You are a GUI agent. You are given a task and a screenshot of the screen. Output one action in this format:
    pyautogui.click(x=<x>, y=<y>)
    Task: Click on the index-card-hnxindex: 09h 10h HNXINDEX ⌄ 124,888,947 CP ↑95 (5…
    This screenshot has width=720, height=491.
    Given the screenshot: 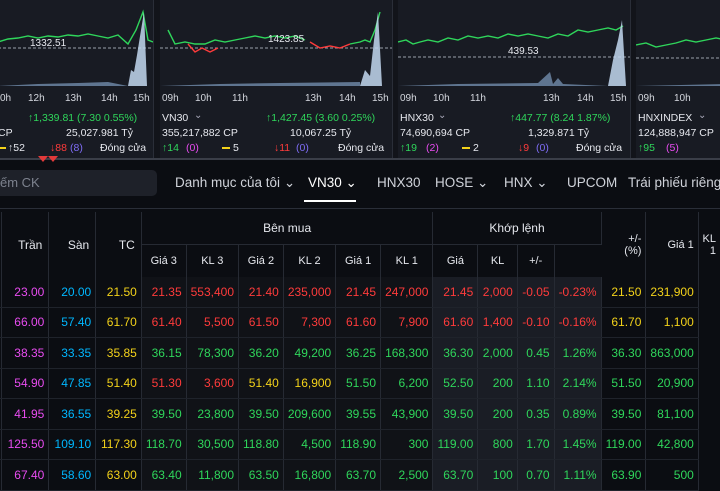 What is the action you would take?
    pyautogui.click(x=678, y=79)
    